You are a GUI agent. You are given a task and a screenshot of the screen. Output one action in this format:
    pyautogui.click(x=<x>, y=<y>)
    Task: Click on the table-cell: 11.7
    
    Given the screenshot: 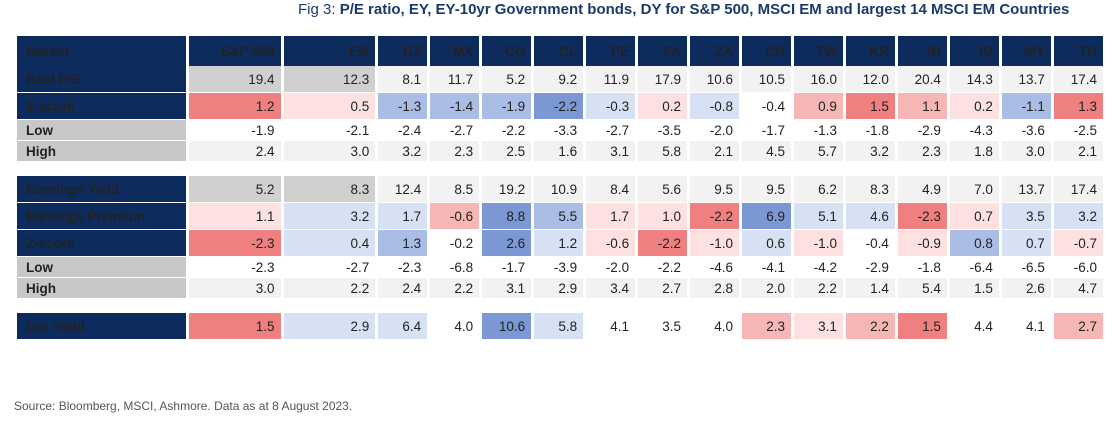 What is the action you would take?
    pyautogui.click(x=455, y=79)
    